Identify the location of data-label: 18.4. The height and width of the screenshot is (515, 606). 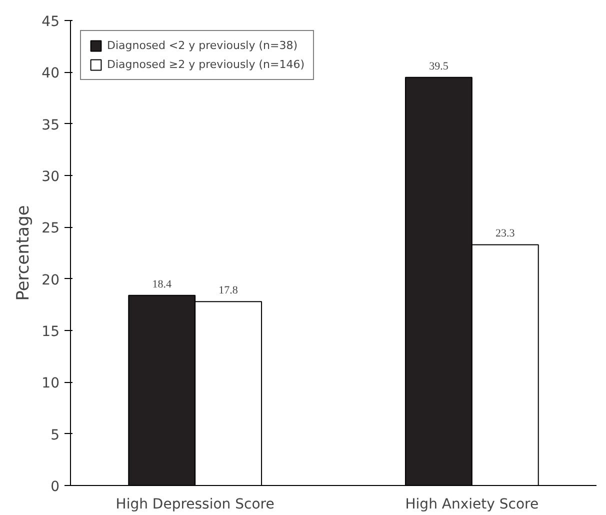
(162, 284).